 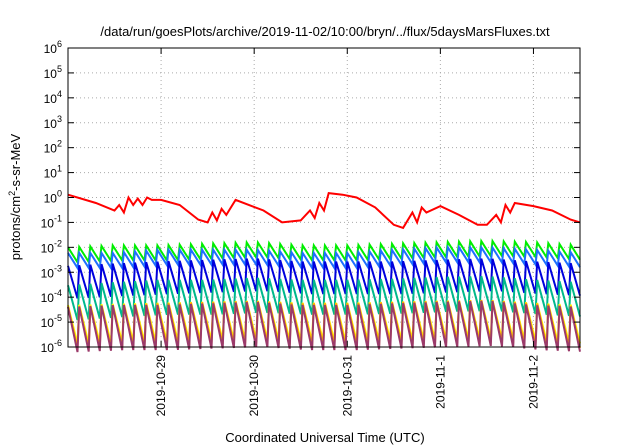 I want to click on y-tick-exponent: 5, so click(x=59, y=69).